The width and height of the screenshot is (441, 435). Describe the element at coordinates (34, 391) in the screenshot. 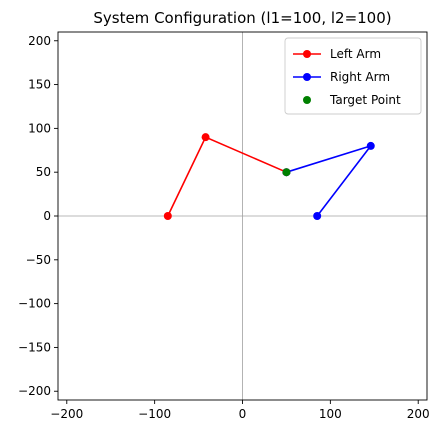

I see `y-tick-label: −200` at that location.